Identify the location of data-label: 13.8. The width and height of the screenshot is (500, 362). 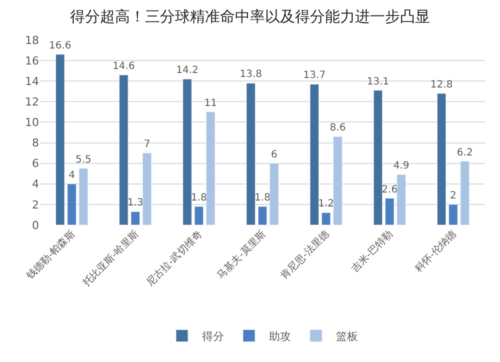
(251, 74).